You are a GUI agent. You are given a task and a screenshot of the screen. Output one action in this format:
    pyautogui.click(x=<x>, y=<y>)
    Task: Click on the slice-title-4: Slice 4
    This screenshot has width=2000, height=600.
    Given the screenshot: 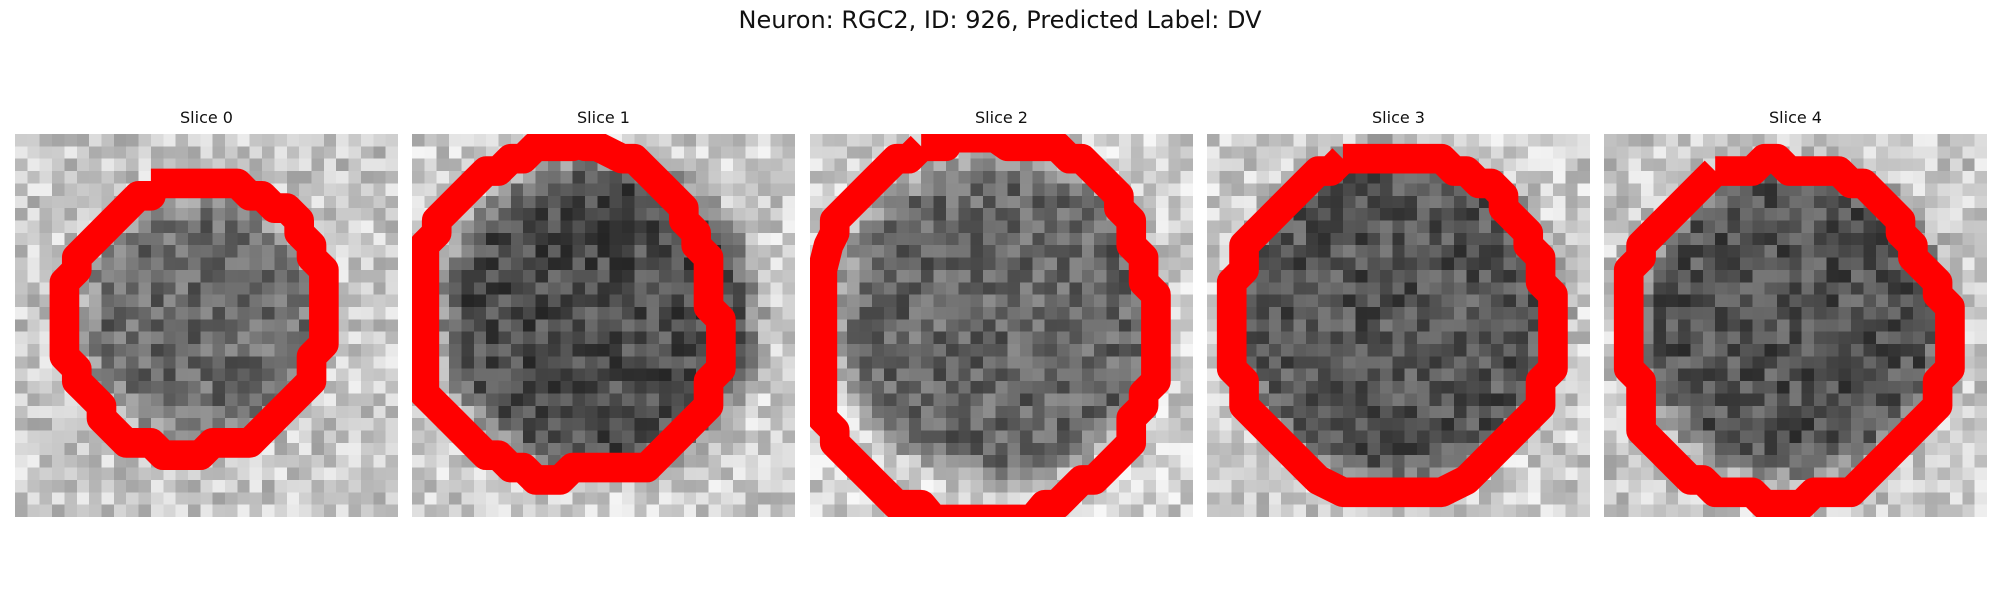 What is the action you would take?
    pyautogui.click(x=1795, y=117)
    